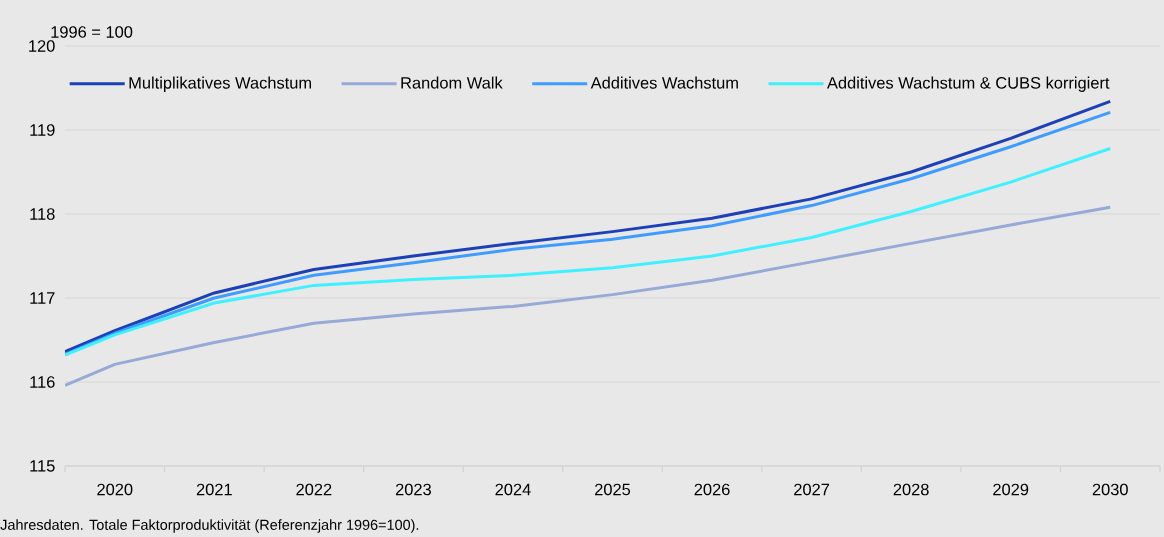 Image resolution: width=1164 pixels, height=537 pixels. What do you see at coordinates (42, 382) in the screenshot?
I see `y-tick-label: 116` at bounding box center [42, 382].